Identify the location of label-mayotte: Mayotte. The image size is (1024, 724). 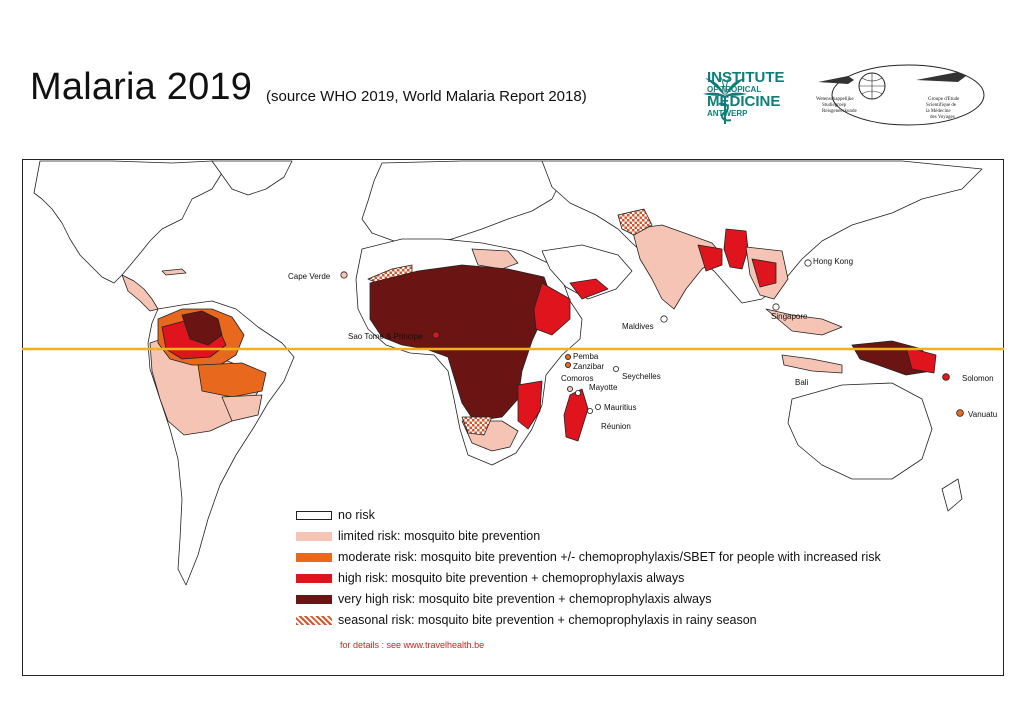
(603, 387).